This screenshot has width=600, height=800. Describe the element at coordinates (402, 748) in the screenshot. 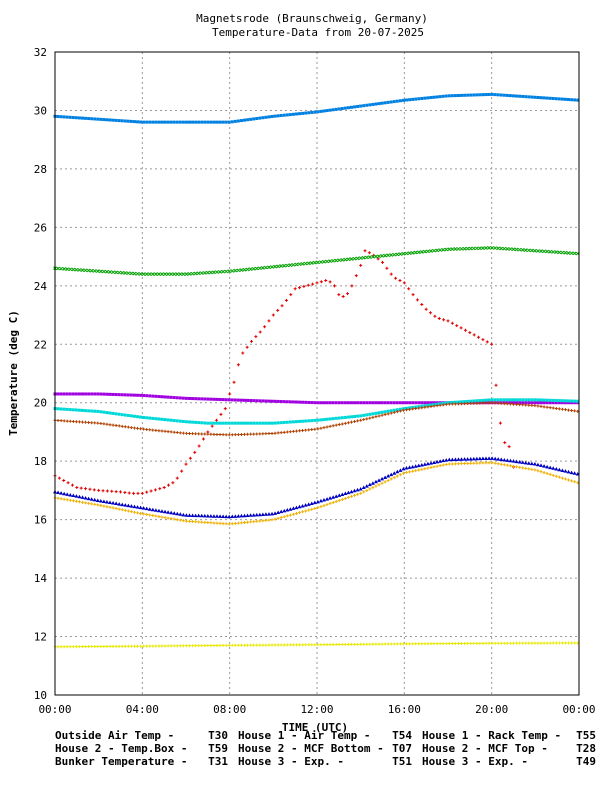

I see `legend-tag: T07` at that location.